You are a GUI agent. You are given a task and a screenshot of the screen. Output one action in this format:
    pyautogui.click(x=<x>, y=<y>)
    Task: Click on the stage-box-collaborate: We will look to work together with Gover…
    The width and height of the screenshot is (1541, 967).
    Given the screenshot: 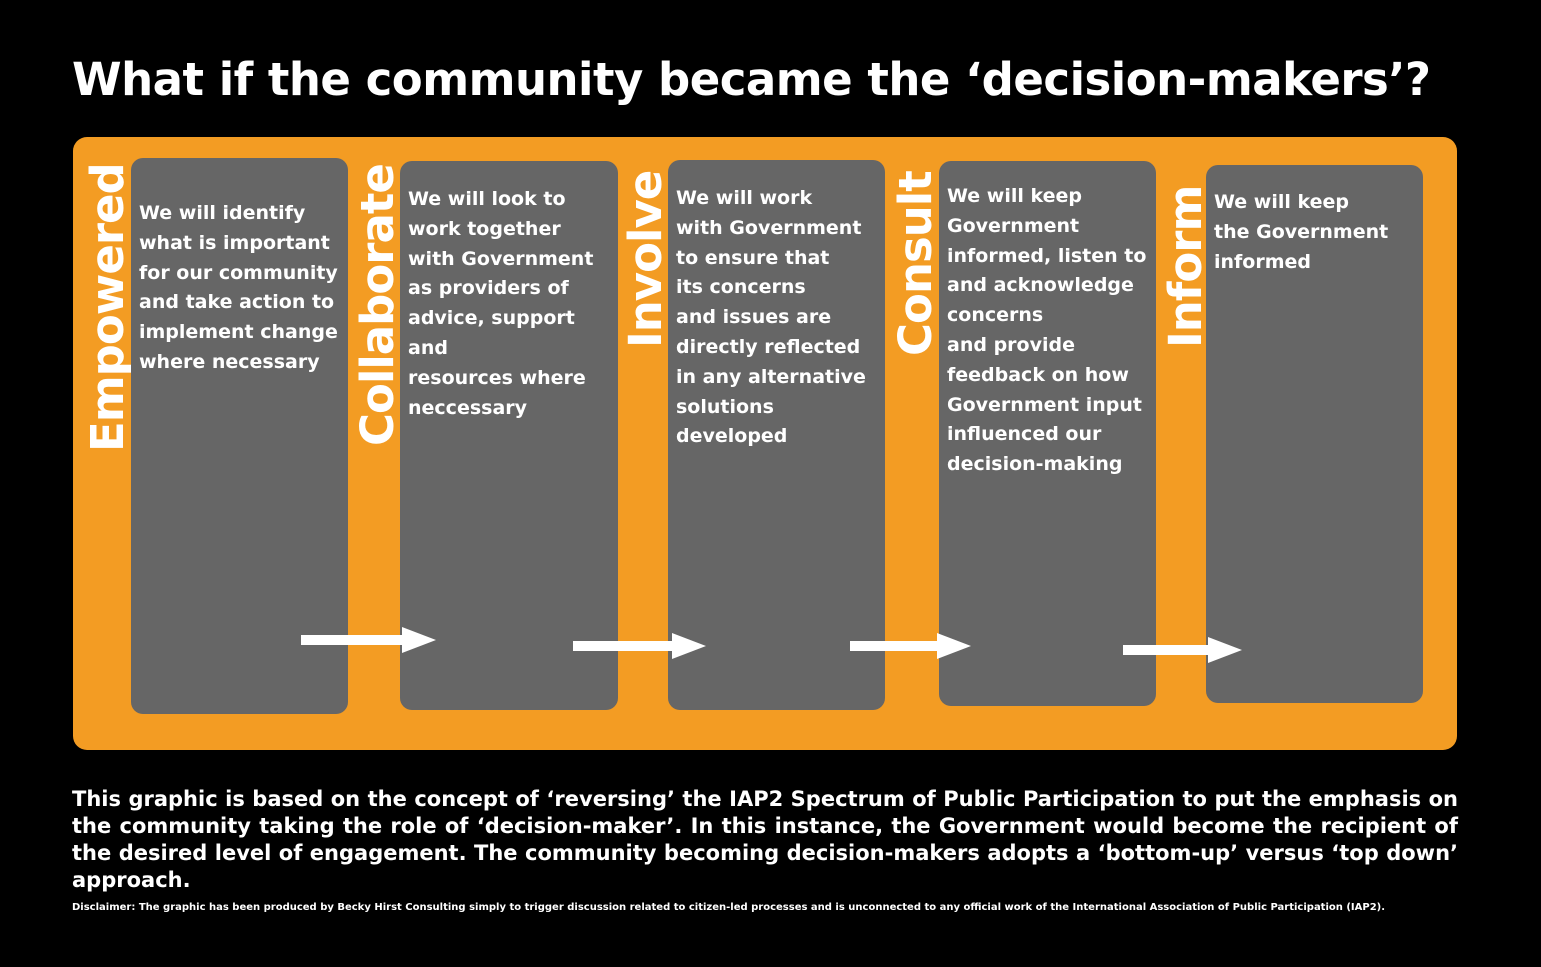 What is the action you would take?
    pyautogui.click(x=509, y=435)
    